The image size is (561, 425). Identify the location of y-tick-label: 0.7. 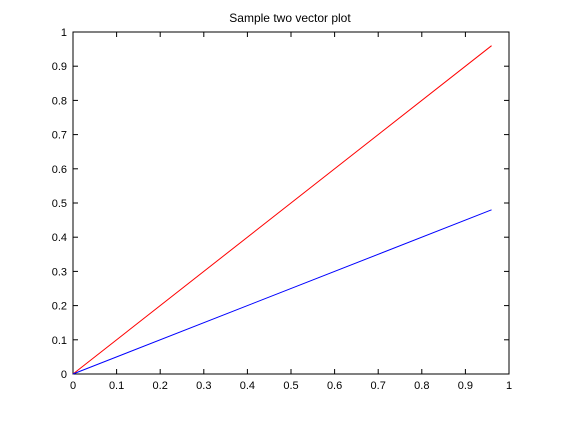
(59, 136).